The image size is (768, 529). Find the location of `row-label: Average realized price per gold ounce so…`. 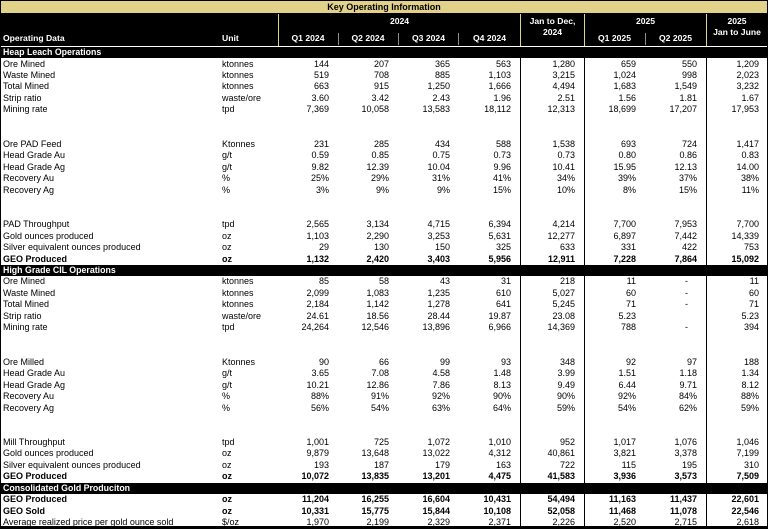

row-label: Average realized price per gold ounce so… is located at coordinates (88, 522).